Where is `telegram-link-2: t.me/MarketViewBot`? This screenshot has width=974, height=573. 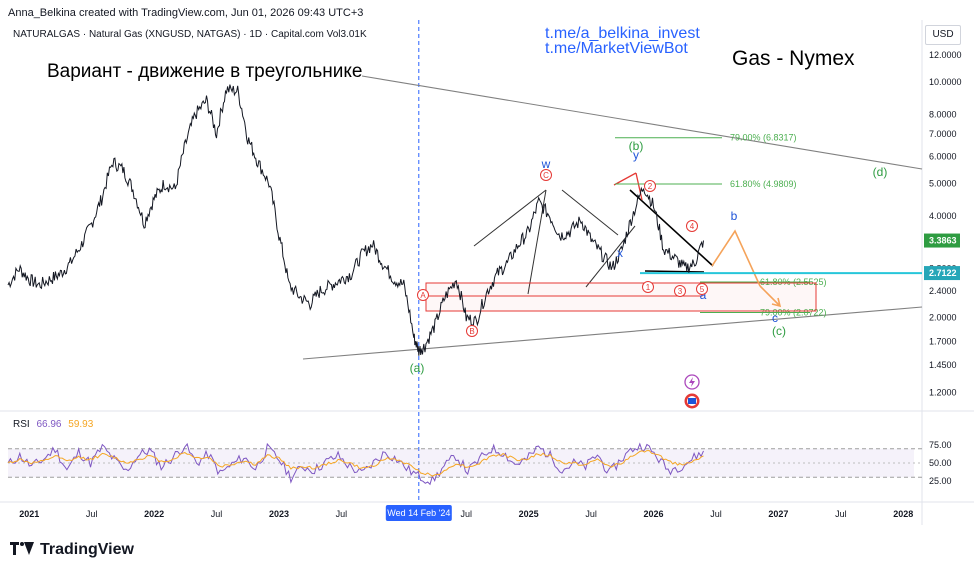 telegram-link-2: t.me/MarketViewBot is located at coordinates (616, 48).